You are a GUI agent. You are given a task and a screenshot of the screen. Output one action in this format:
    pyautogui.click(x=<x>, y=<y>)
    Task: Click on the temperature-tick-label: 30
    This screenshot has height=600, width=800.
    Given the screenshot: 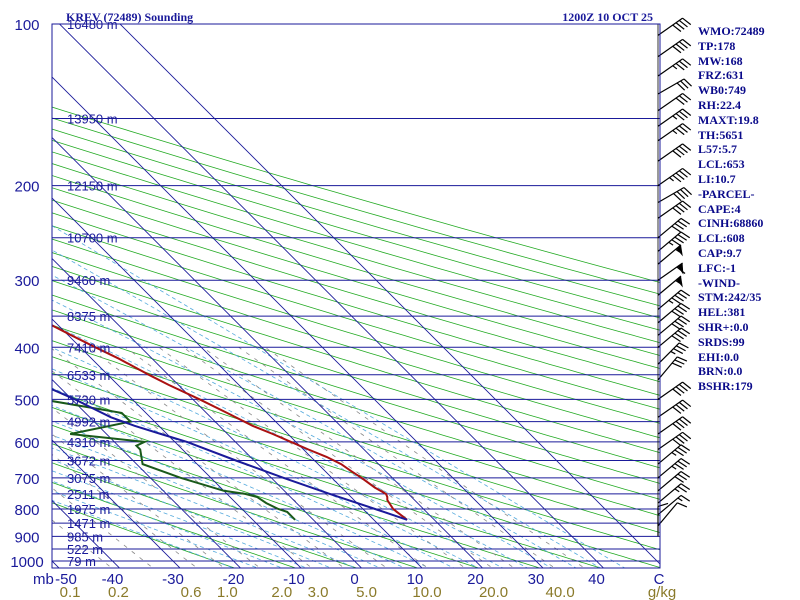 What is the action you would take?
    pyautogui.click(x=536, y=579)
    